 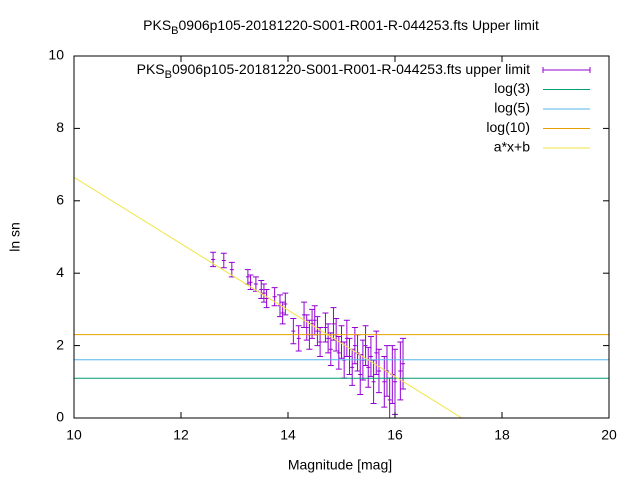 What do you see at coordinates (395, 435) in the screenshot?
I see `x-tick-label: 16` at bounding box center [395, 435].